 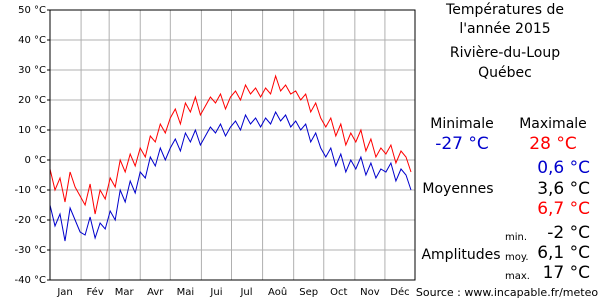 I want to click on y-tick-label: -30 °C, so click(x=31, y=250).